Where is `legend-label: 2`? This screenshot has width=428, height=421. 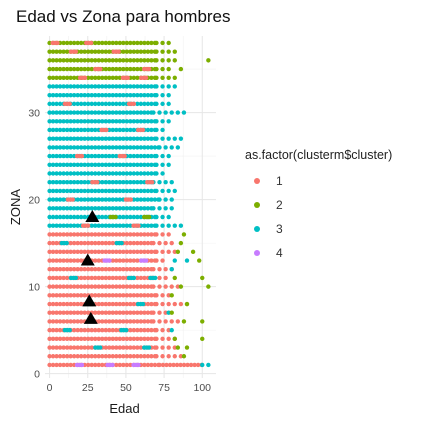 legend-label: 2 is located at coordinates (279, 205).